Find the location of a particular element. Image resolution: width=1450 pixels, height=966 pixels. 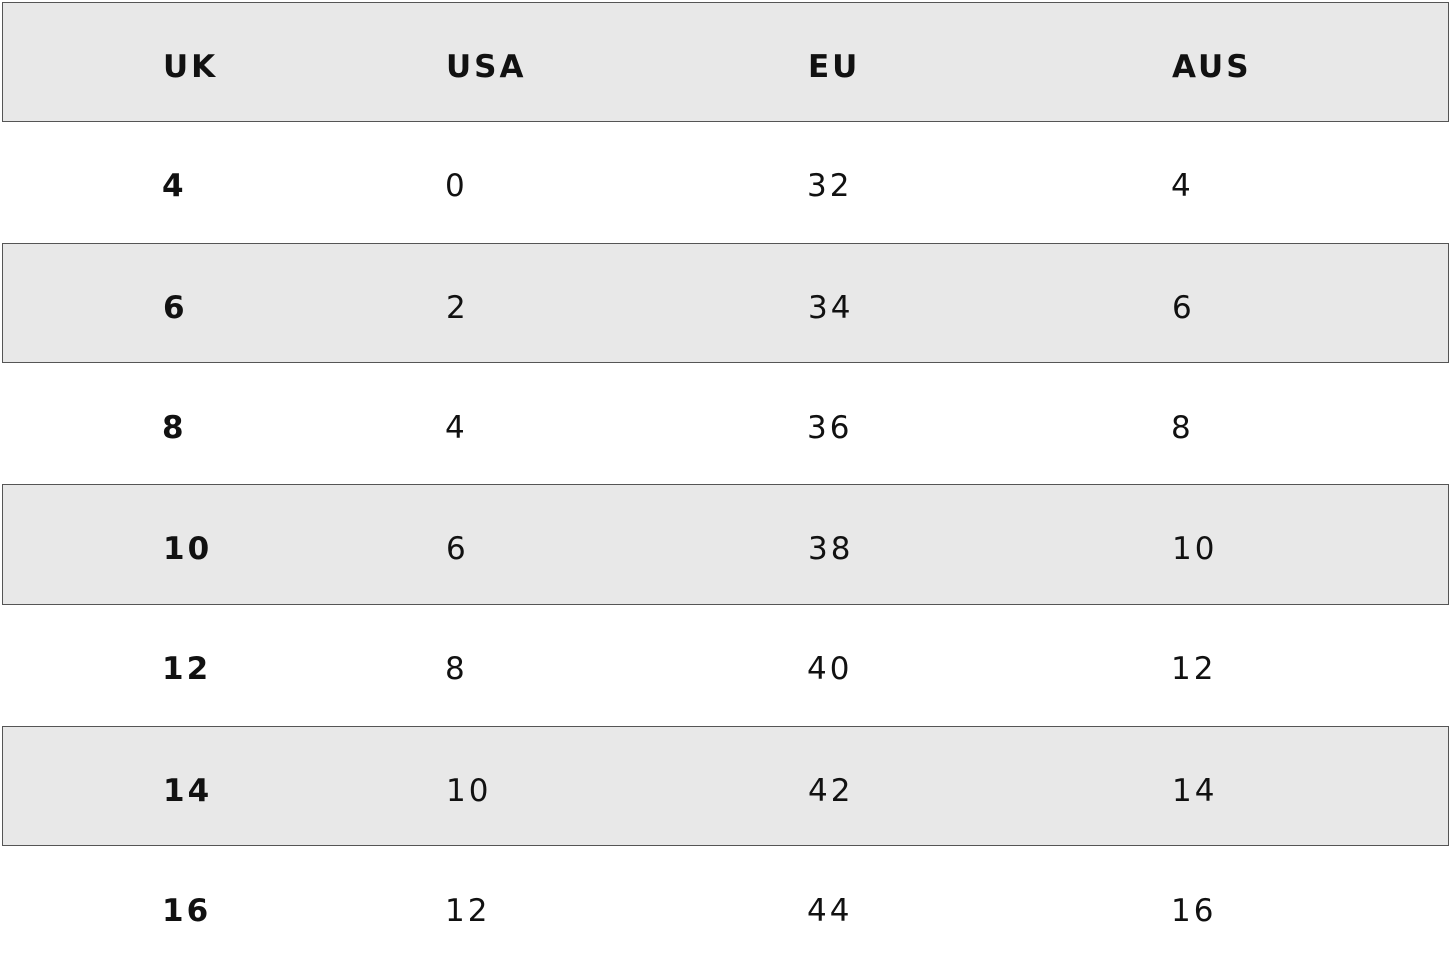

table-row: 10 6 38 10 is located at coordinates (725, 544).